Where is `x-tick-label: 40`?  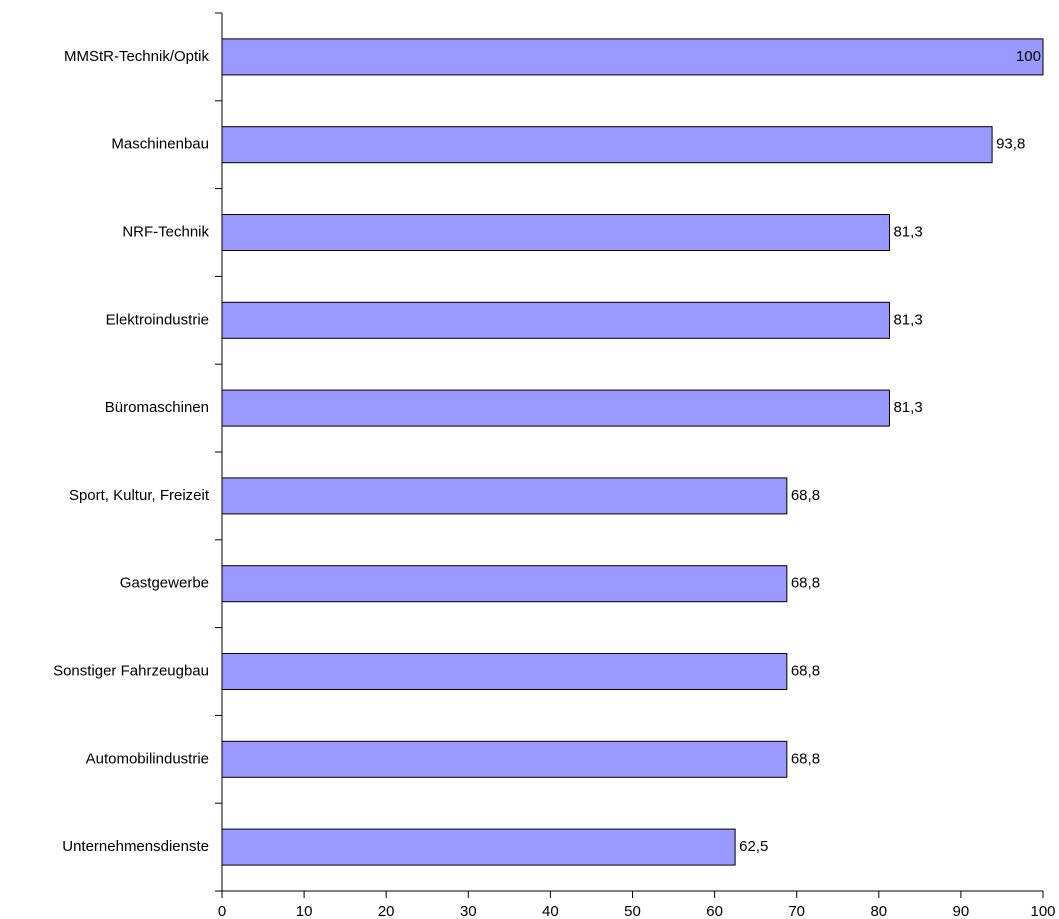 x-tick-label: 40 is located at coordinates (550, 911).